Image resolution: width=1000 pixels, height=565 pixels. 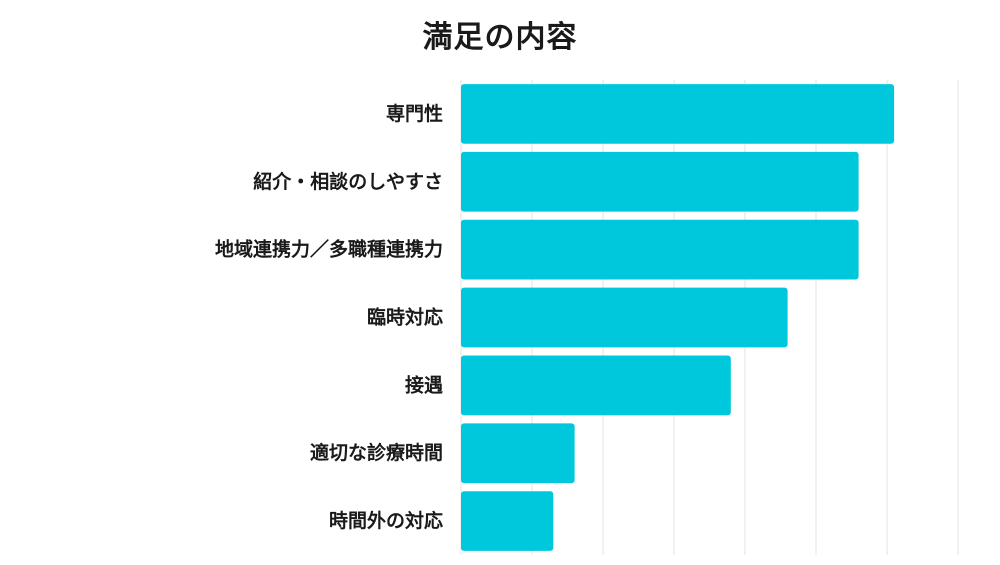 I want to click on category-label: 臨時対応, so click(x=405, y=317).